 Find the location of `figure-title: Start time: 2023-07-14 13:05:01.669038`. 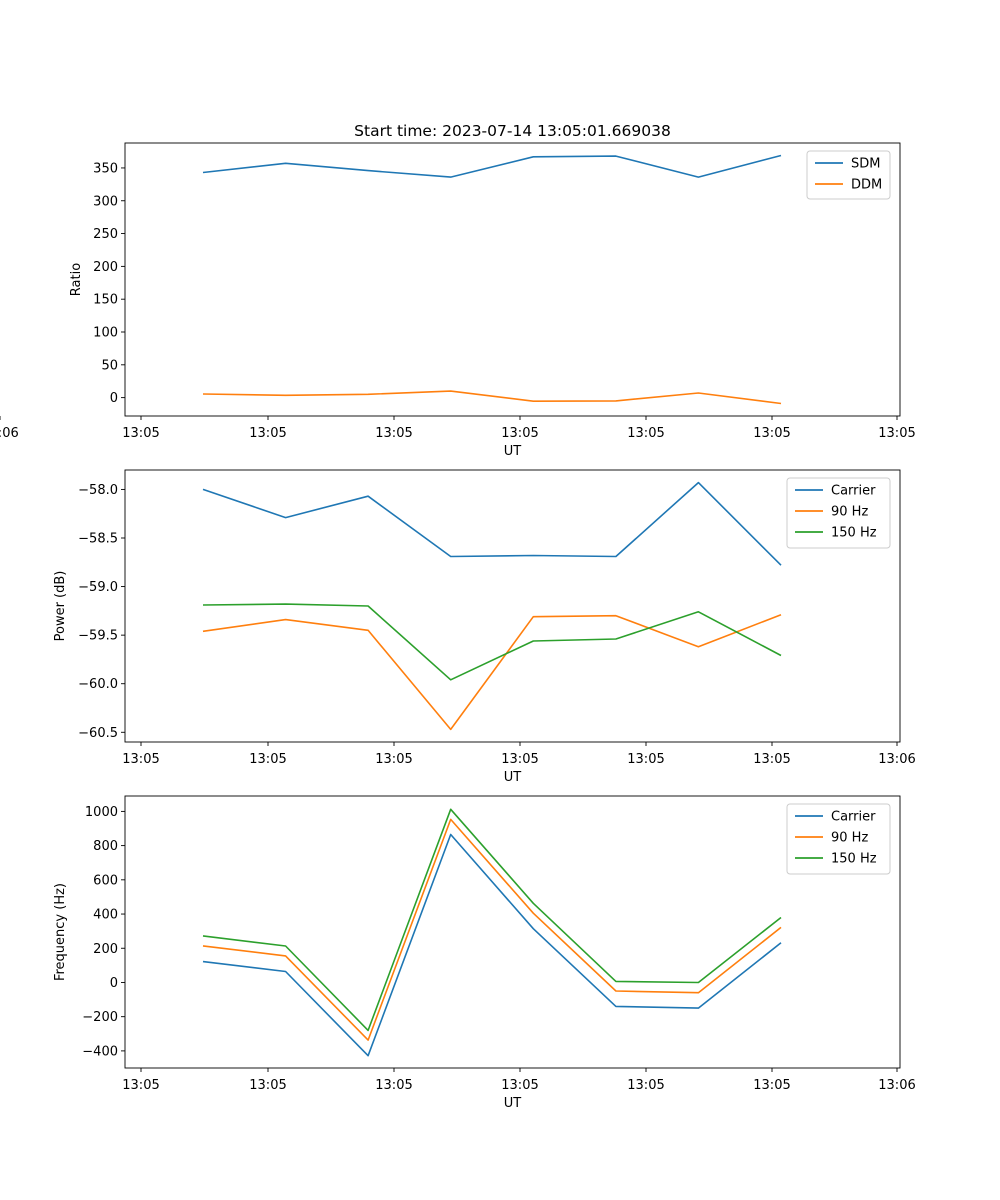

figure-title: Start time: 2023-07-14 13:05:01.669038 is located at coordinates (512, 131).